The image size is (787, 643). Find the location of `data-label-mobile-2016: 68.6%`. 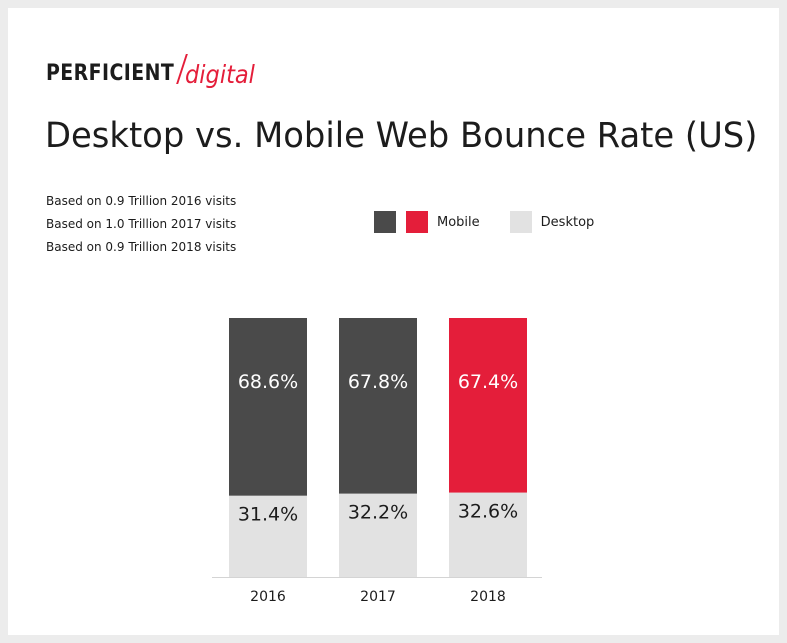

data-label-mobile-2016: 68.6% is located at coordinates (268, 382).